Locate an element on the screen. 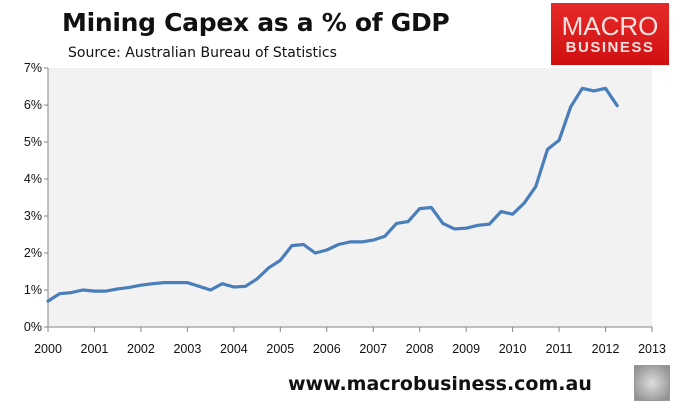 The image size is (678, 405). x-tick-label: 2007 is located at coordinates (373, 349).